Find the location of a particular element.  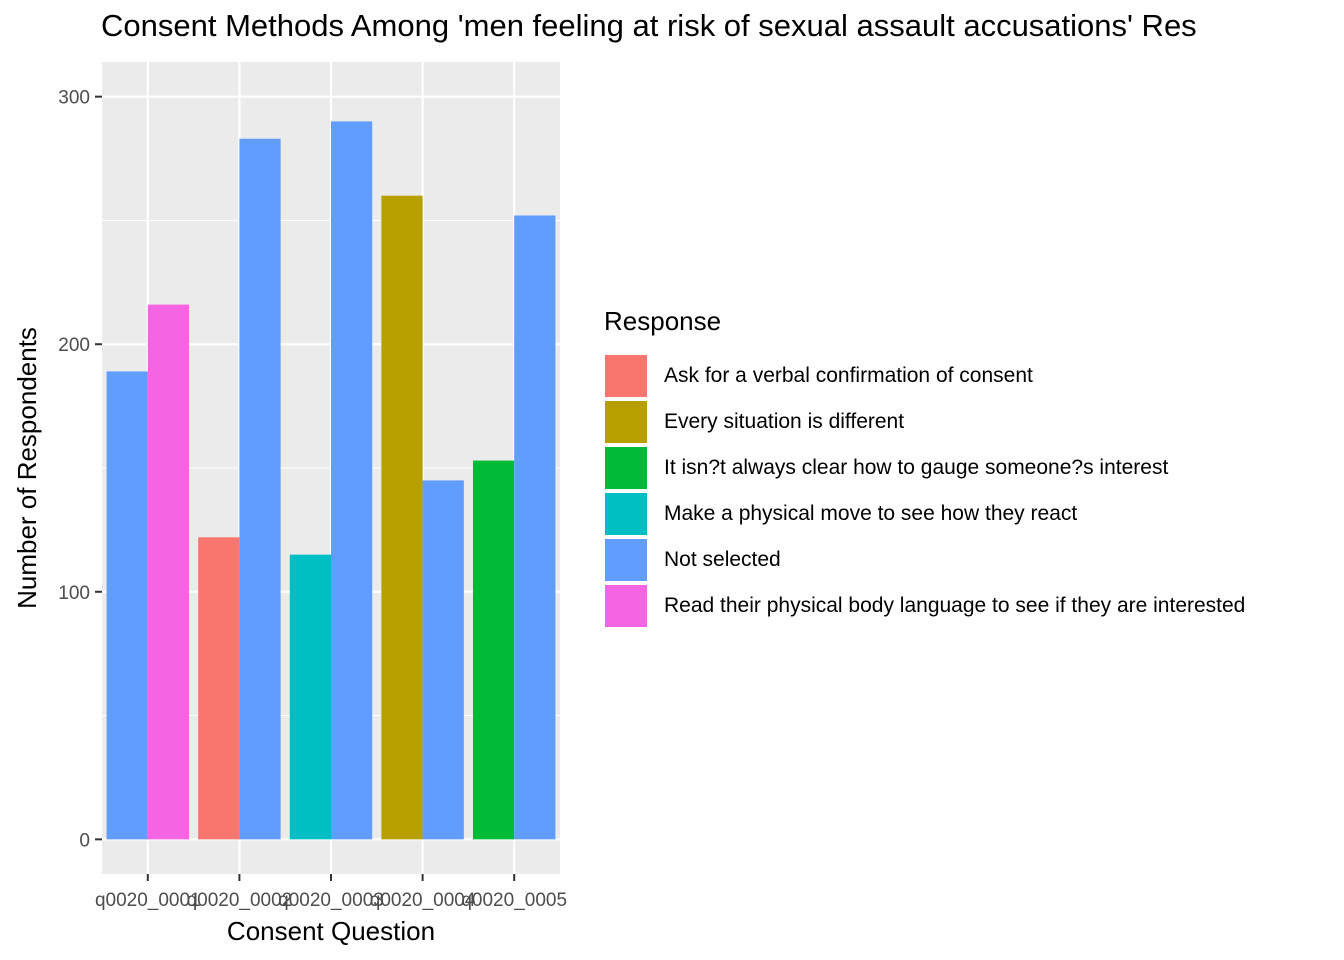

legend-item: Ask for a verbal confirmation of consent is located at coordinates (818, 376).